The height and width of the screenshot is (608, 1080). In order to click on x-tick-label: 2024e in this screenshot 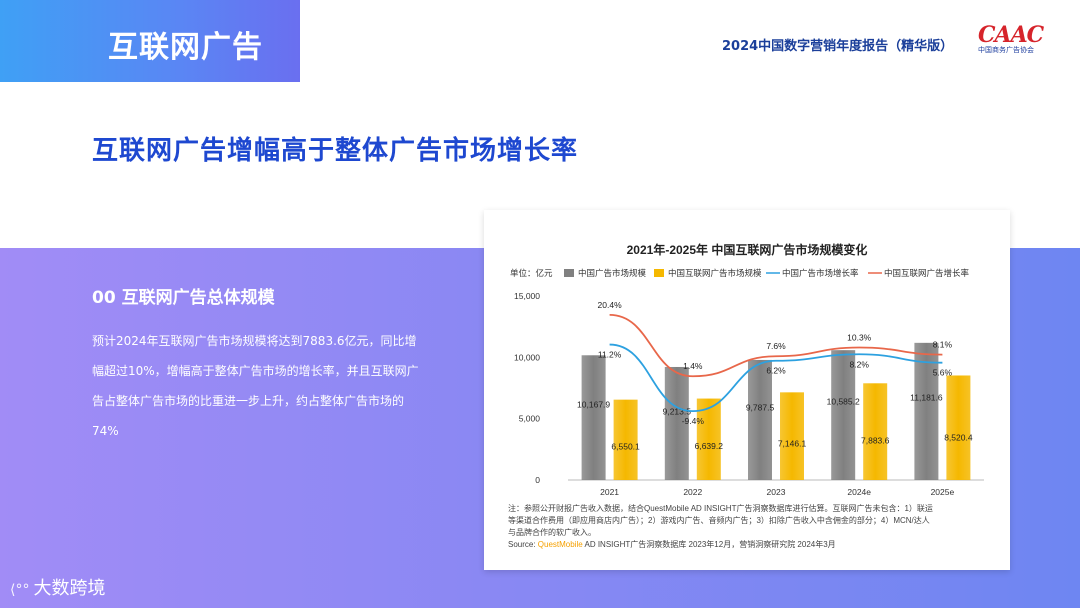, I will do `click(859, 492)`.